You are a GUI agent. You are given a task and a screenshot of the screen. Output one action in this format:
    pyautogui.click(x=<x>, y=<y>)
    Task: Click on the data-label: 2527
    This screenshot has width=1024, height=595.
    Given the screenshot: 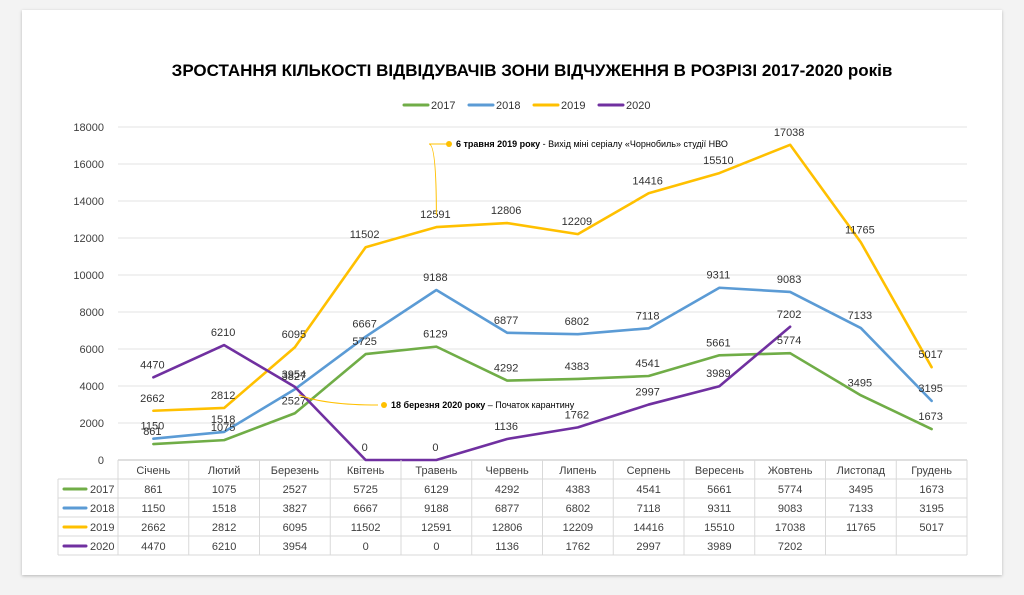 What is the action you would take?
    pyautogui.click(x=294, y=401)
    